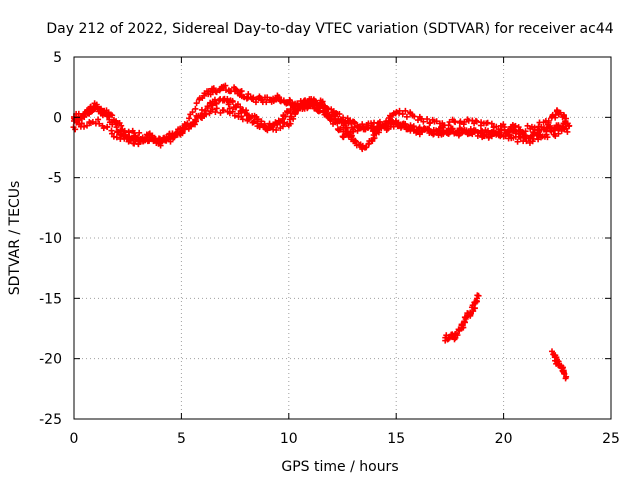  What do you see at coordinates (181, 439) in the screenshot?
I see `x-tick-label: 5` at bounding box center [181, 439].